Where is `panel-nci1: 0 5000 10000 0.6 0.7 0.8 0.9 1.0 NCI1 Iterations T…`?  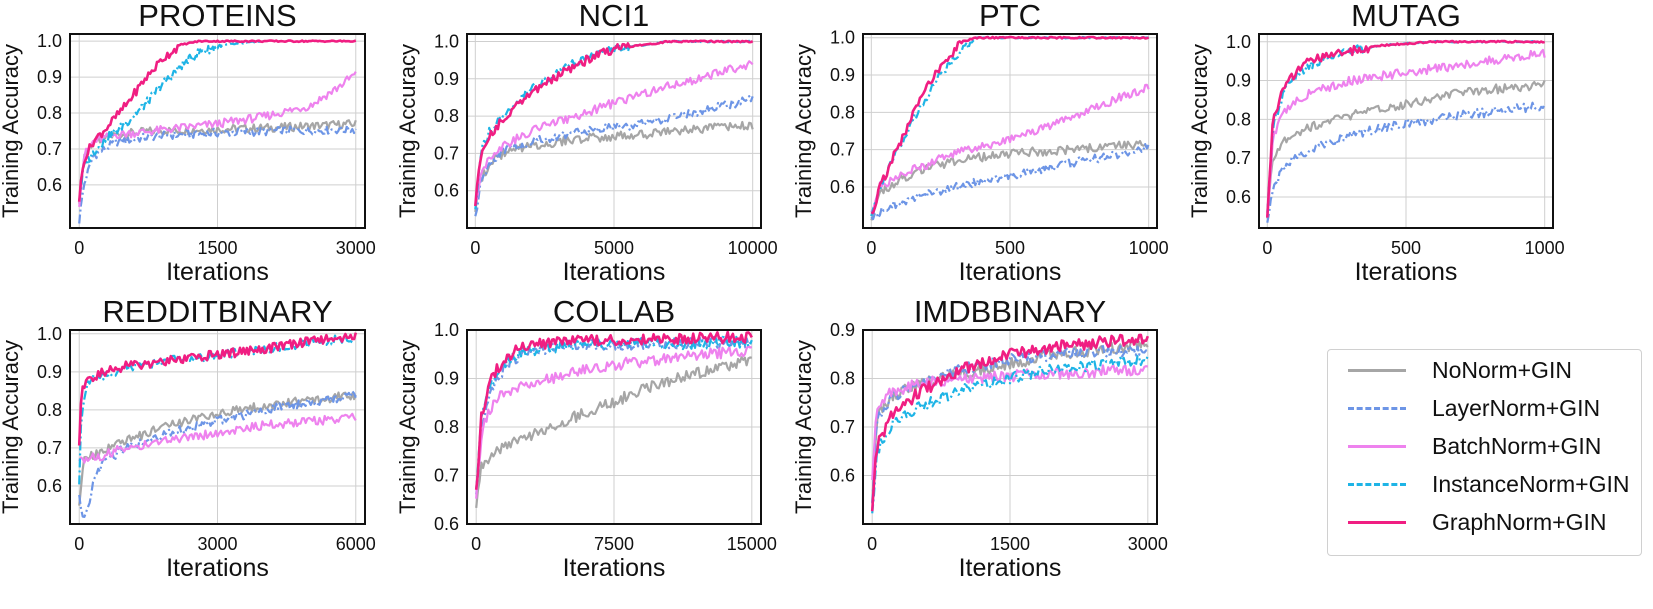
panel-nci1: 0 5000 10000 0.6 0.7 0.8 0.9 1.0 NCI1 Iterations T… is located at coordinates (586, 143).